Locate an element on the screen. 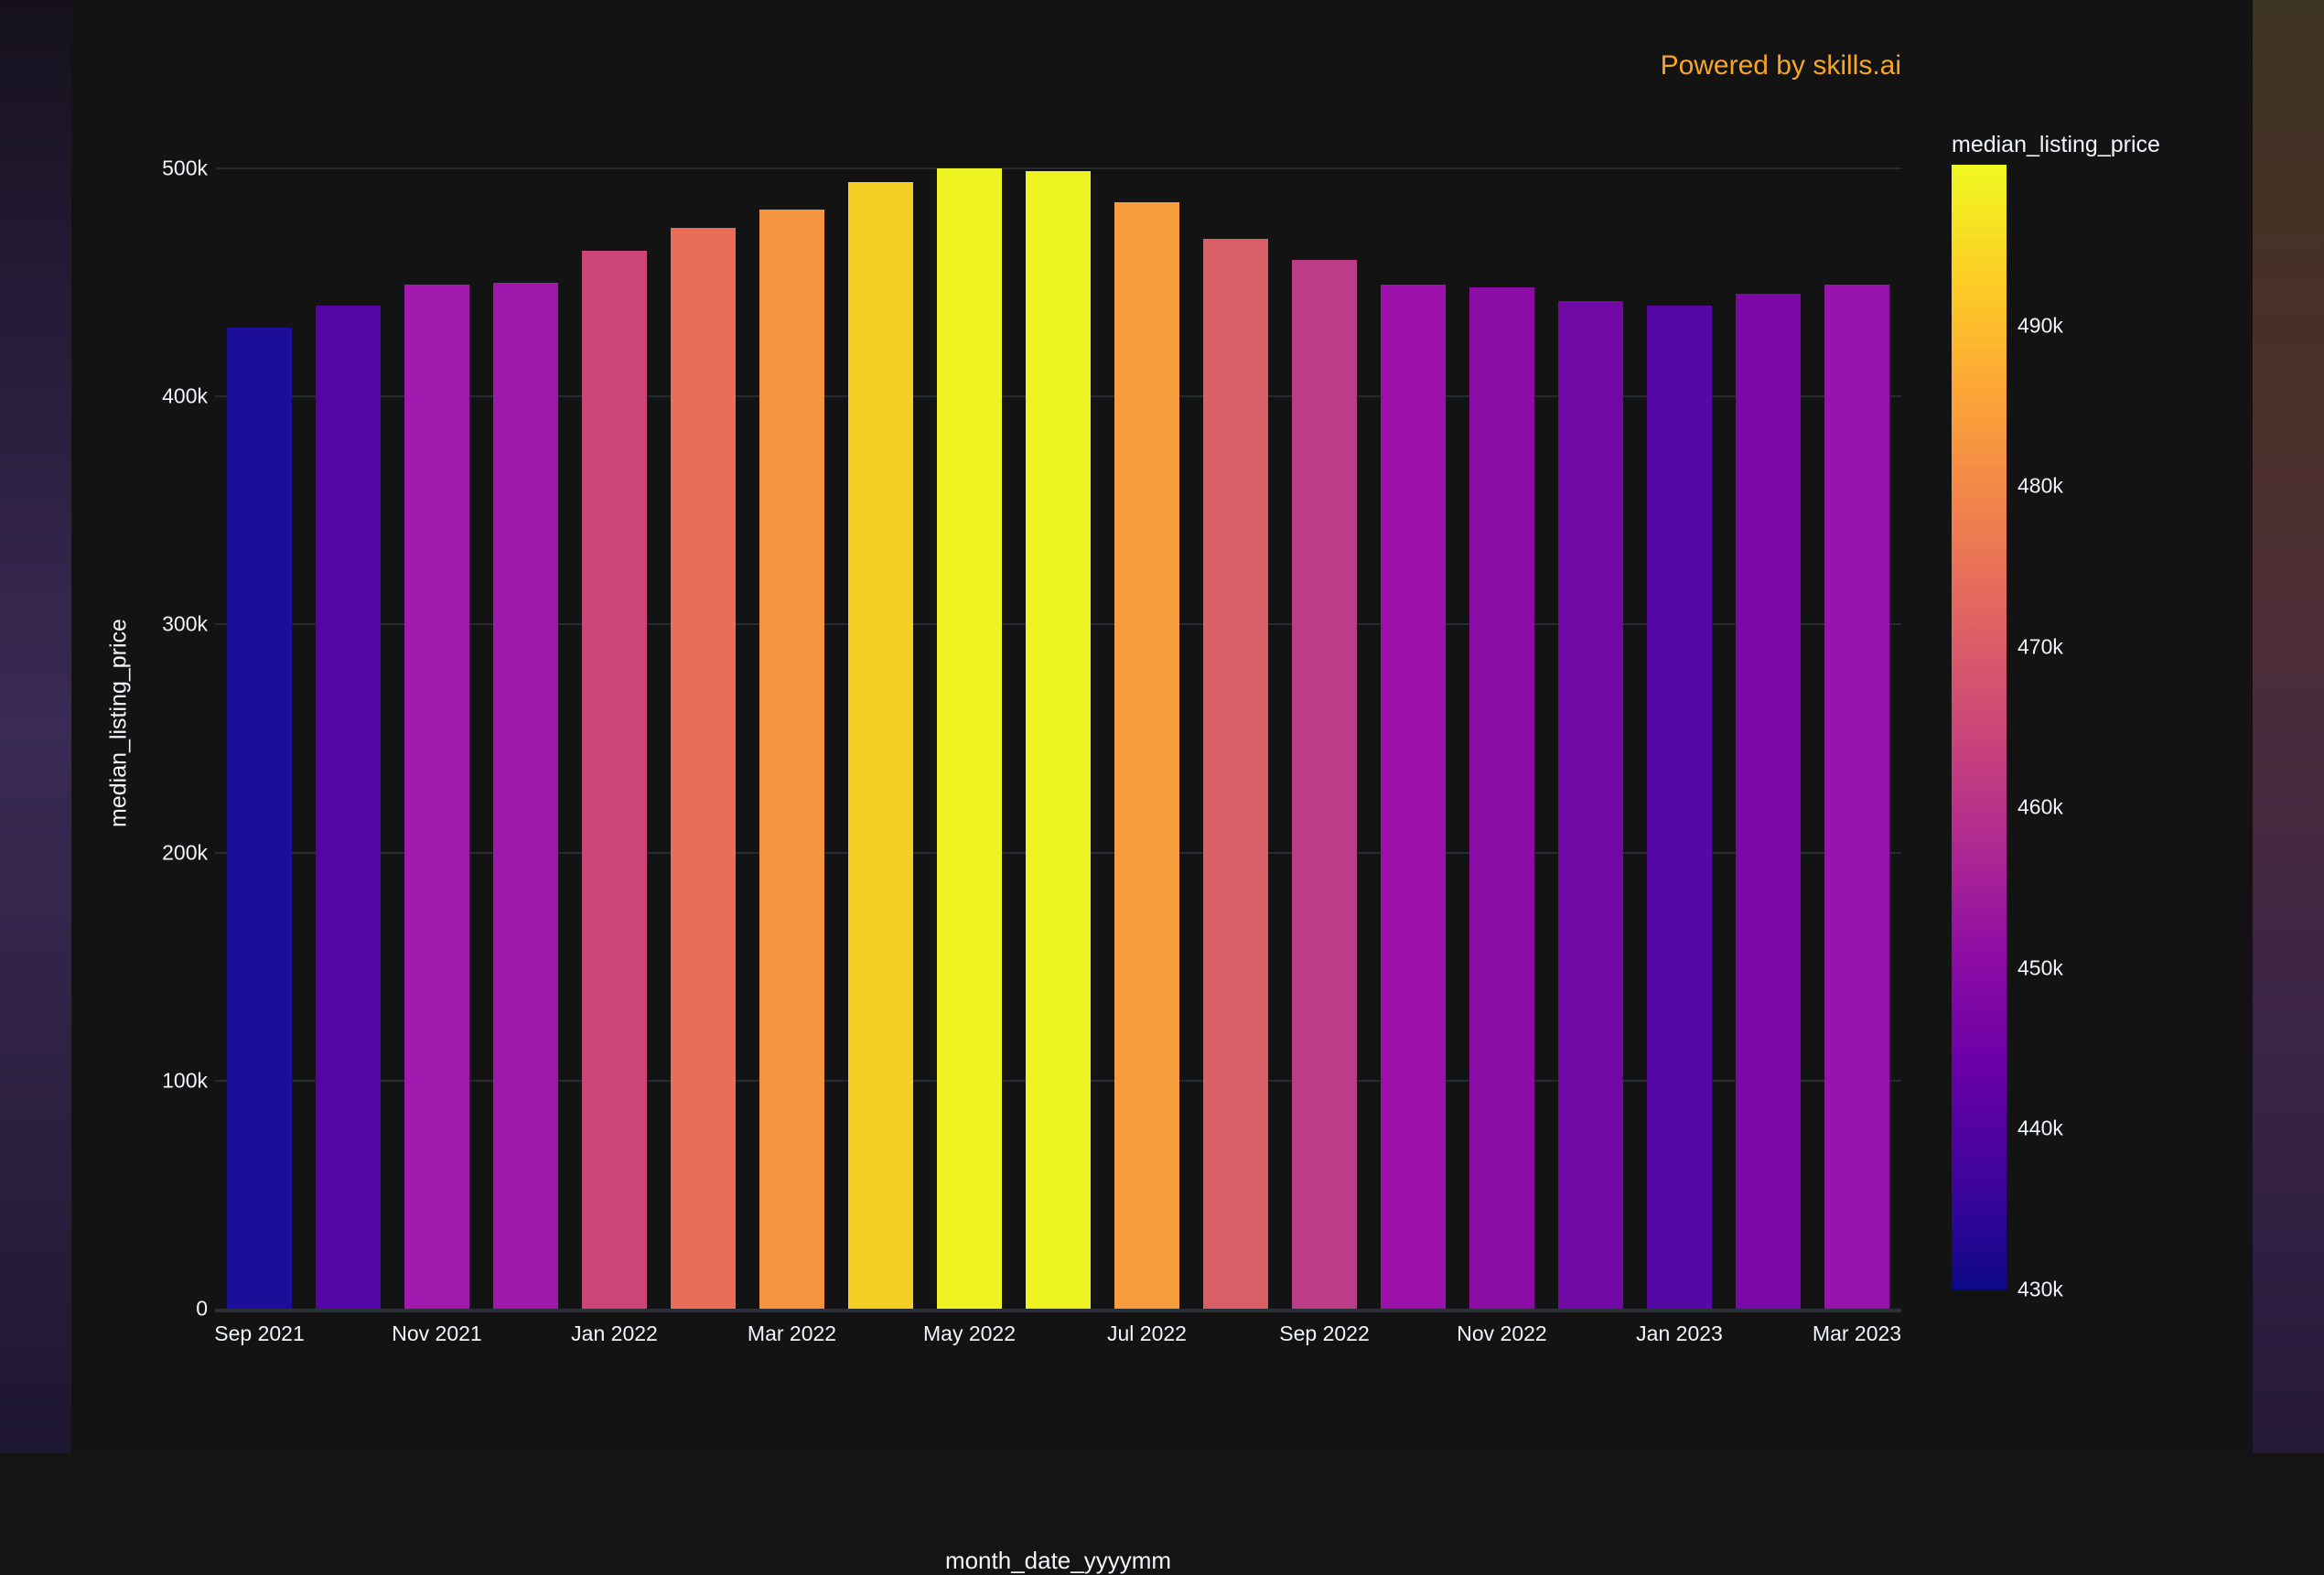  y-tick-label: 400k is located at coordinates (185, 395).